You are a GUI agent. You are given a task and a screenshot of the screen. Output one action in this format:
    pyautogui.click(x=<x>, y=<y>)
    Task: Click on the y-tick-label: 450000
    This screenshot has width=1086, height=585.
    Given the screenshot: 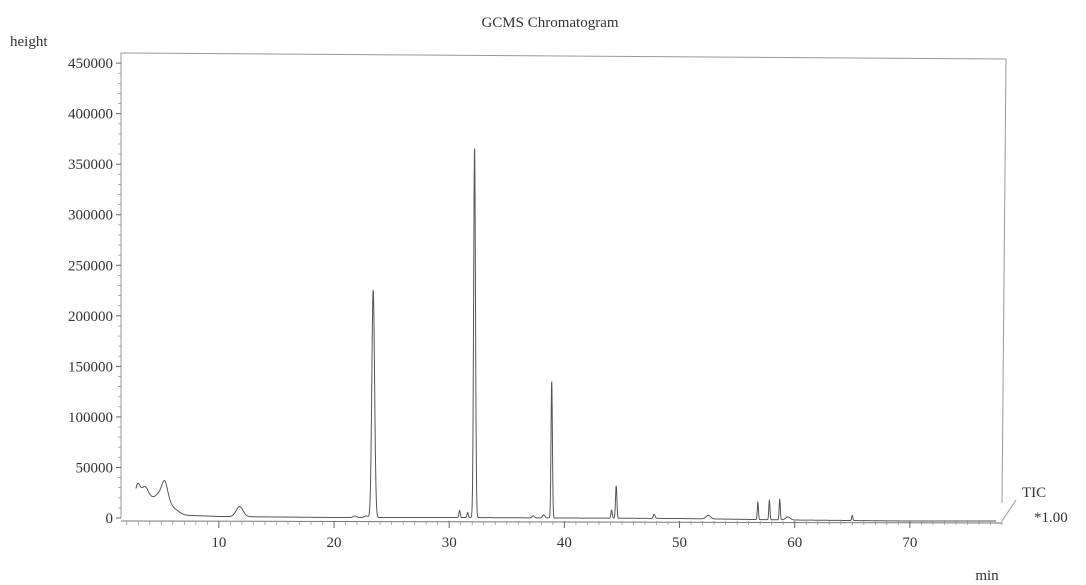 What is the action you would take?
    pyautogui.click(x=90, y=64)
    